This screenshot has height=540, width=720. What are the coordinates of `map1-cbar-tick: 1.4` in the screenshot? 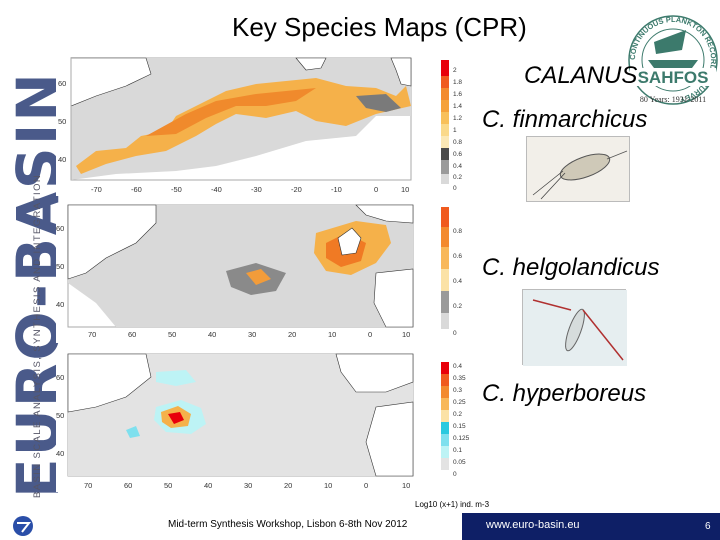 It's located at (457, 106).